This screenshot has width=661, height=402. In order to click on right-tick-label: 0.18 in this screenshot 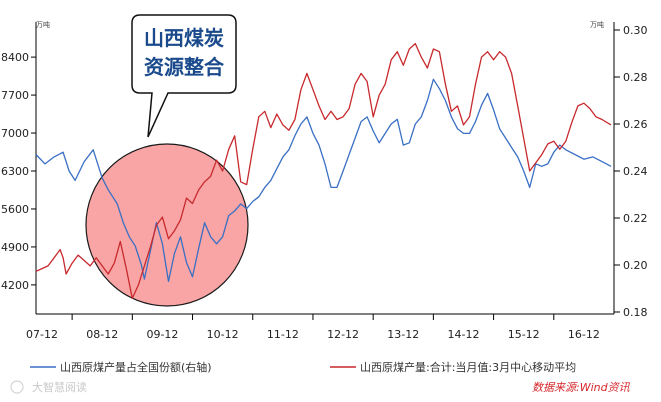, I will do `click(635, 312)`.